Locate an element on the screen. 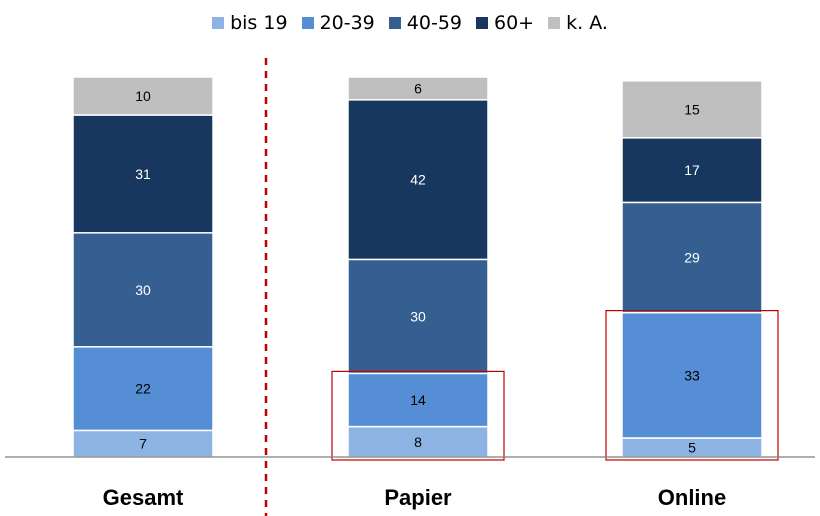 The image size is (820, 516). data-label: 22 is located at coordinates (143, 389).